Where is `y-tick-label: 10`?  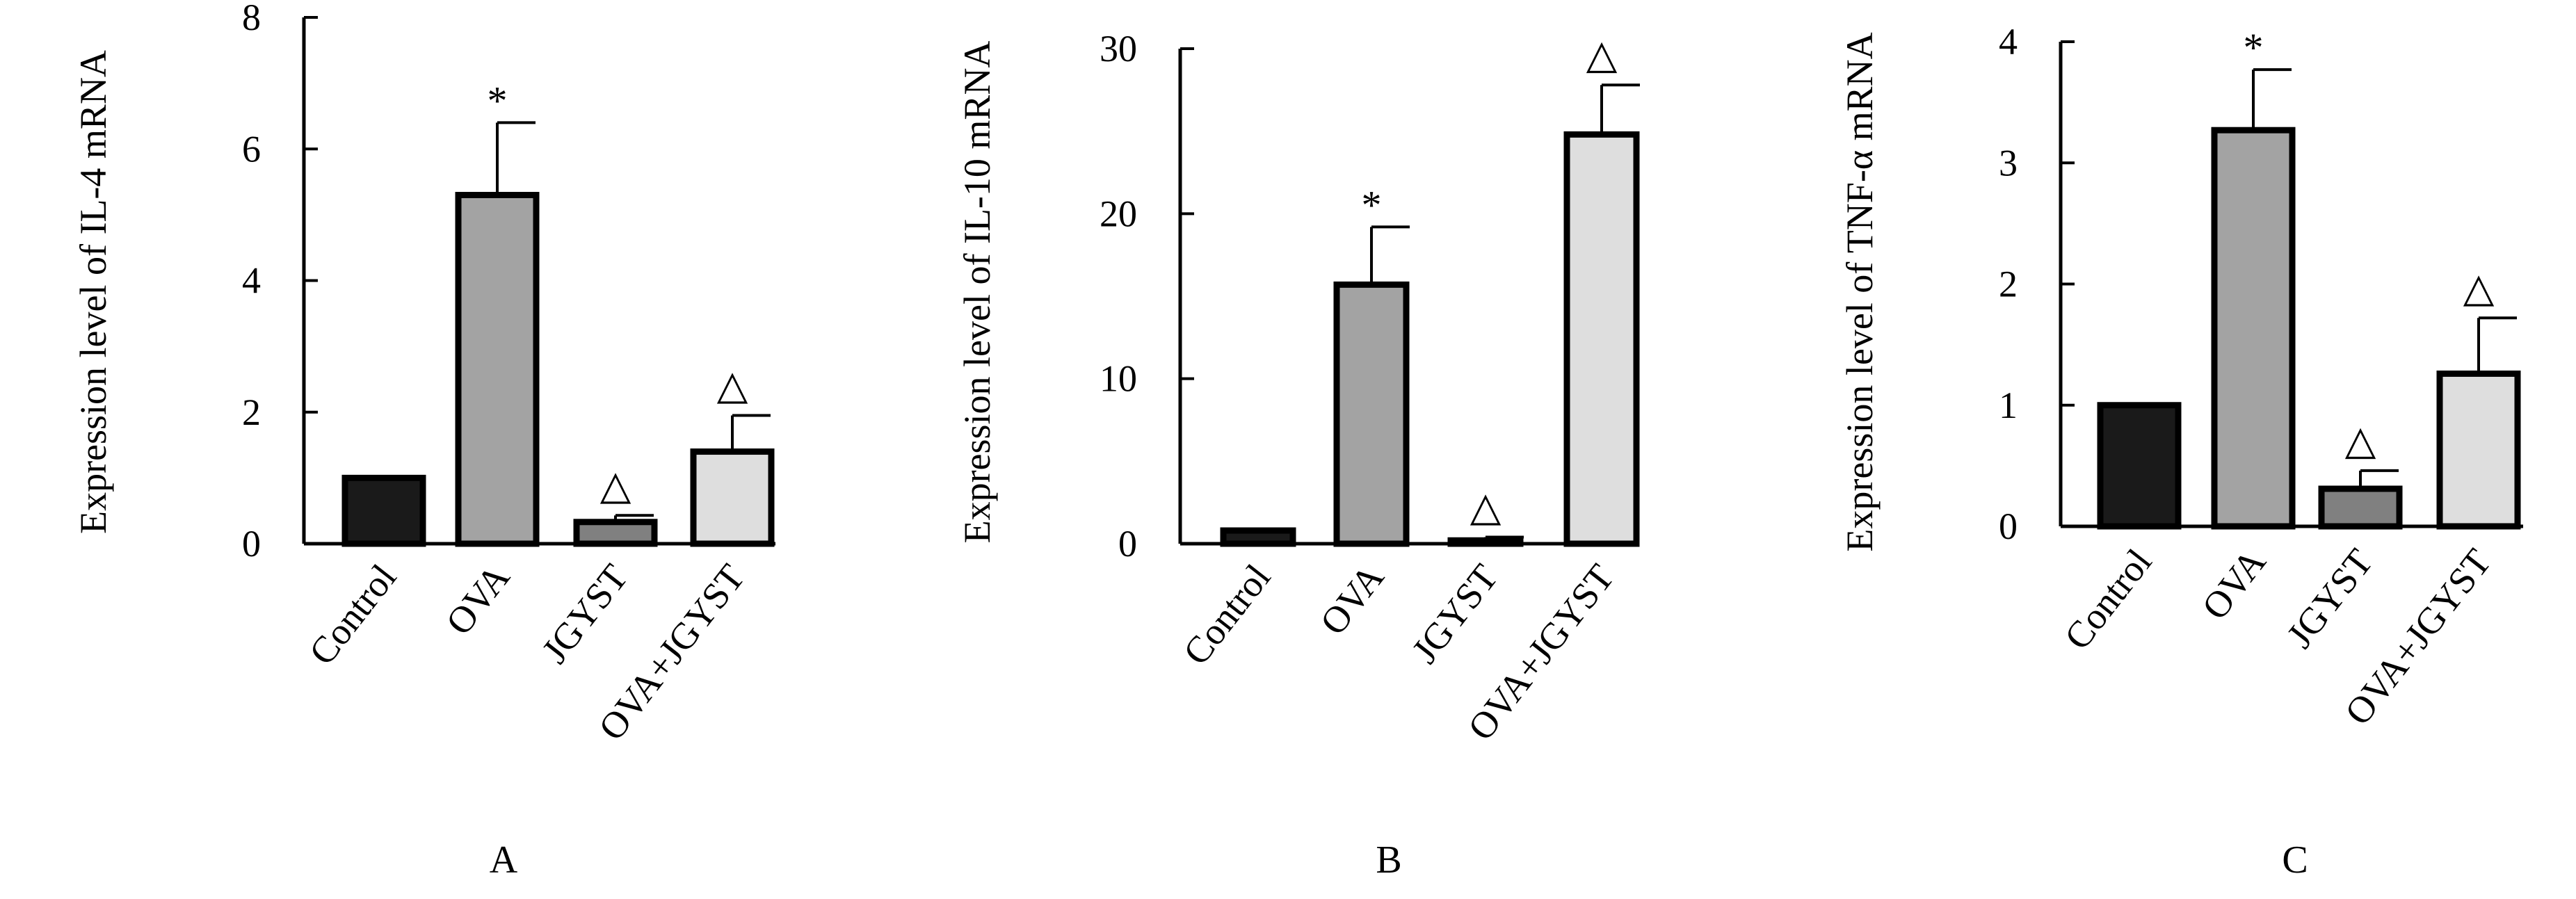
y-tick-label: 10 is located at coordinates (1118, 379).